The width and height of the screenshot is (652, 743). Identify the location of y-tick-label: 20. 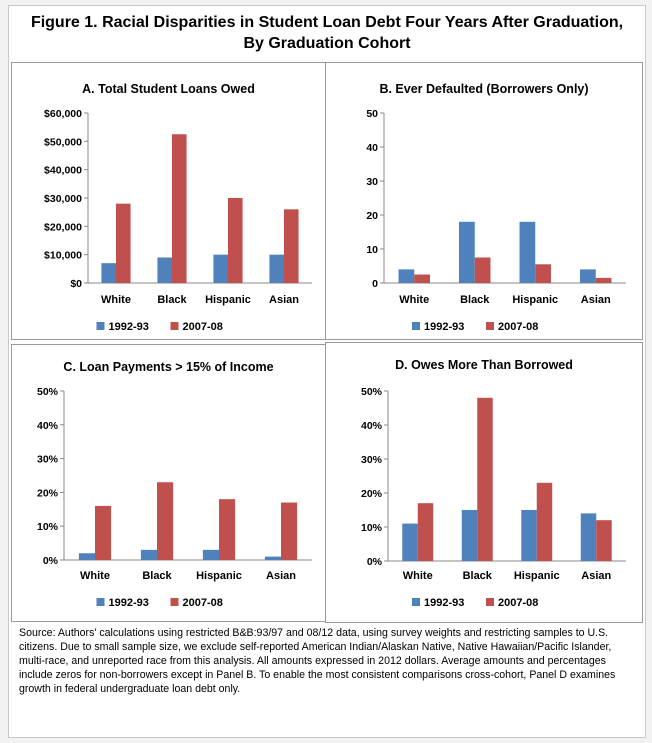
(372, 216).